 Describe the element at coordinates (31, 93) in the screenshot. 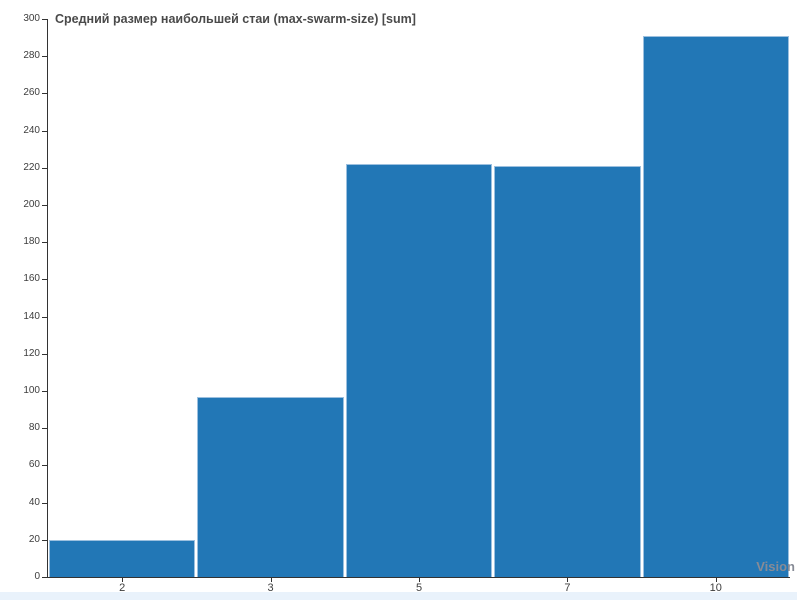

I see `y-tick-label: 260` at that location.